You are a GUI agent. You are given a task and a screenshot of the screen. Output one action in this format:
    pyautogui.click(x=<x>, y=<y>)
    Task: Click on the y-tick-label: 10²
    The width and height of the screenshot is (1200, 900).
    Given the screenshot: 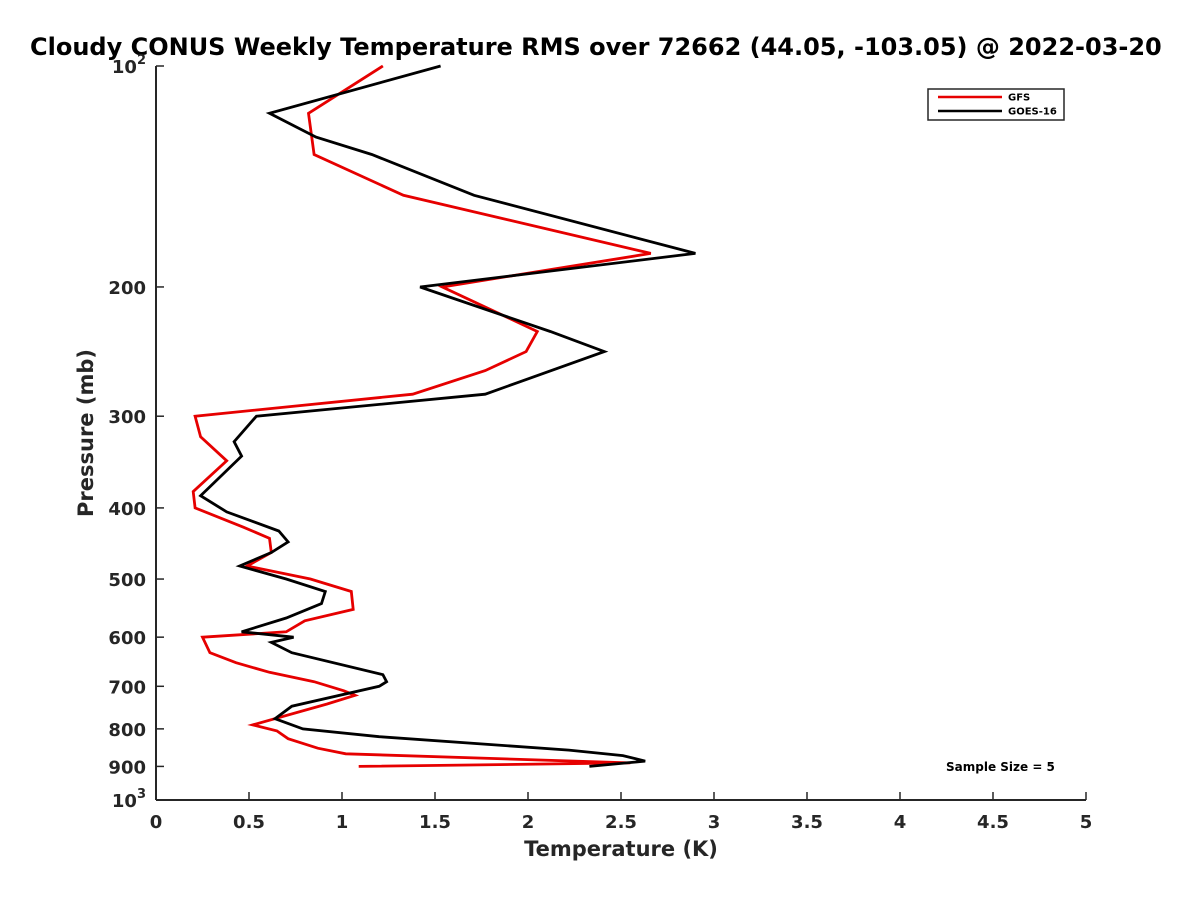 What is the action you would take?
    pyautogui.click(x=129, y=65)
    